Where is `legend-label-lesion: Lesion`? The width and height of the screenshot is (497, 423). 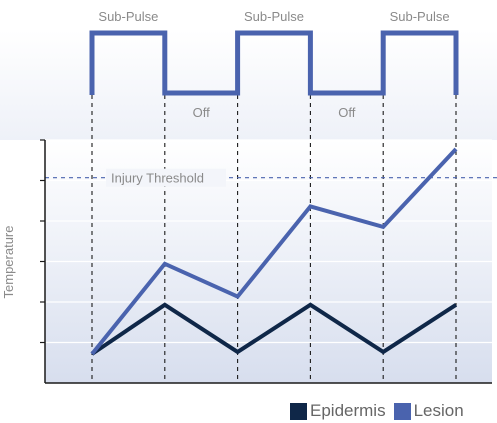 legend-label-lesion: Lesion is located at coordinates (438, 410).